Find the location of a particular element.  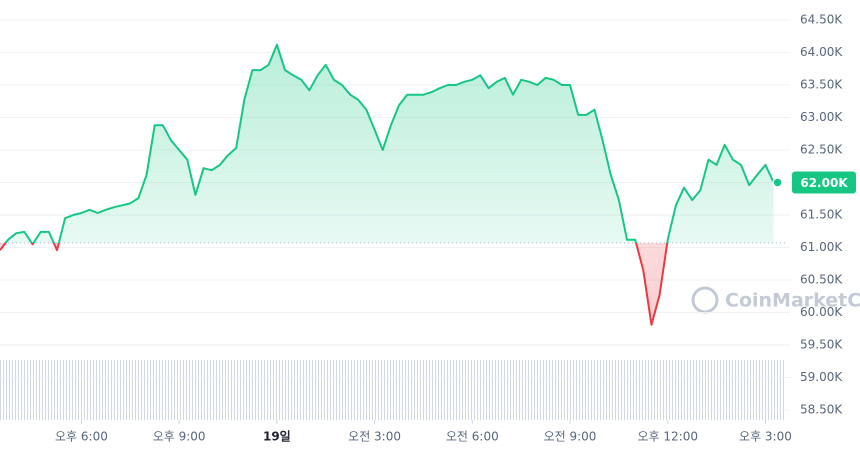

y-tick-label: 59.00K is located at coordinates (821, 377).